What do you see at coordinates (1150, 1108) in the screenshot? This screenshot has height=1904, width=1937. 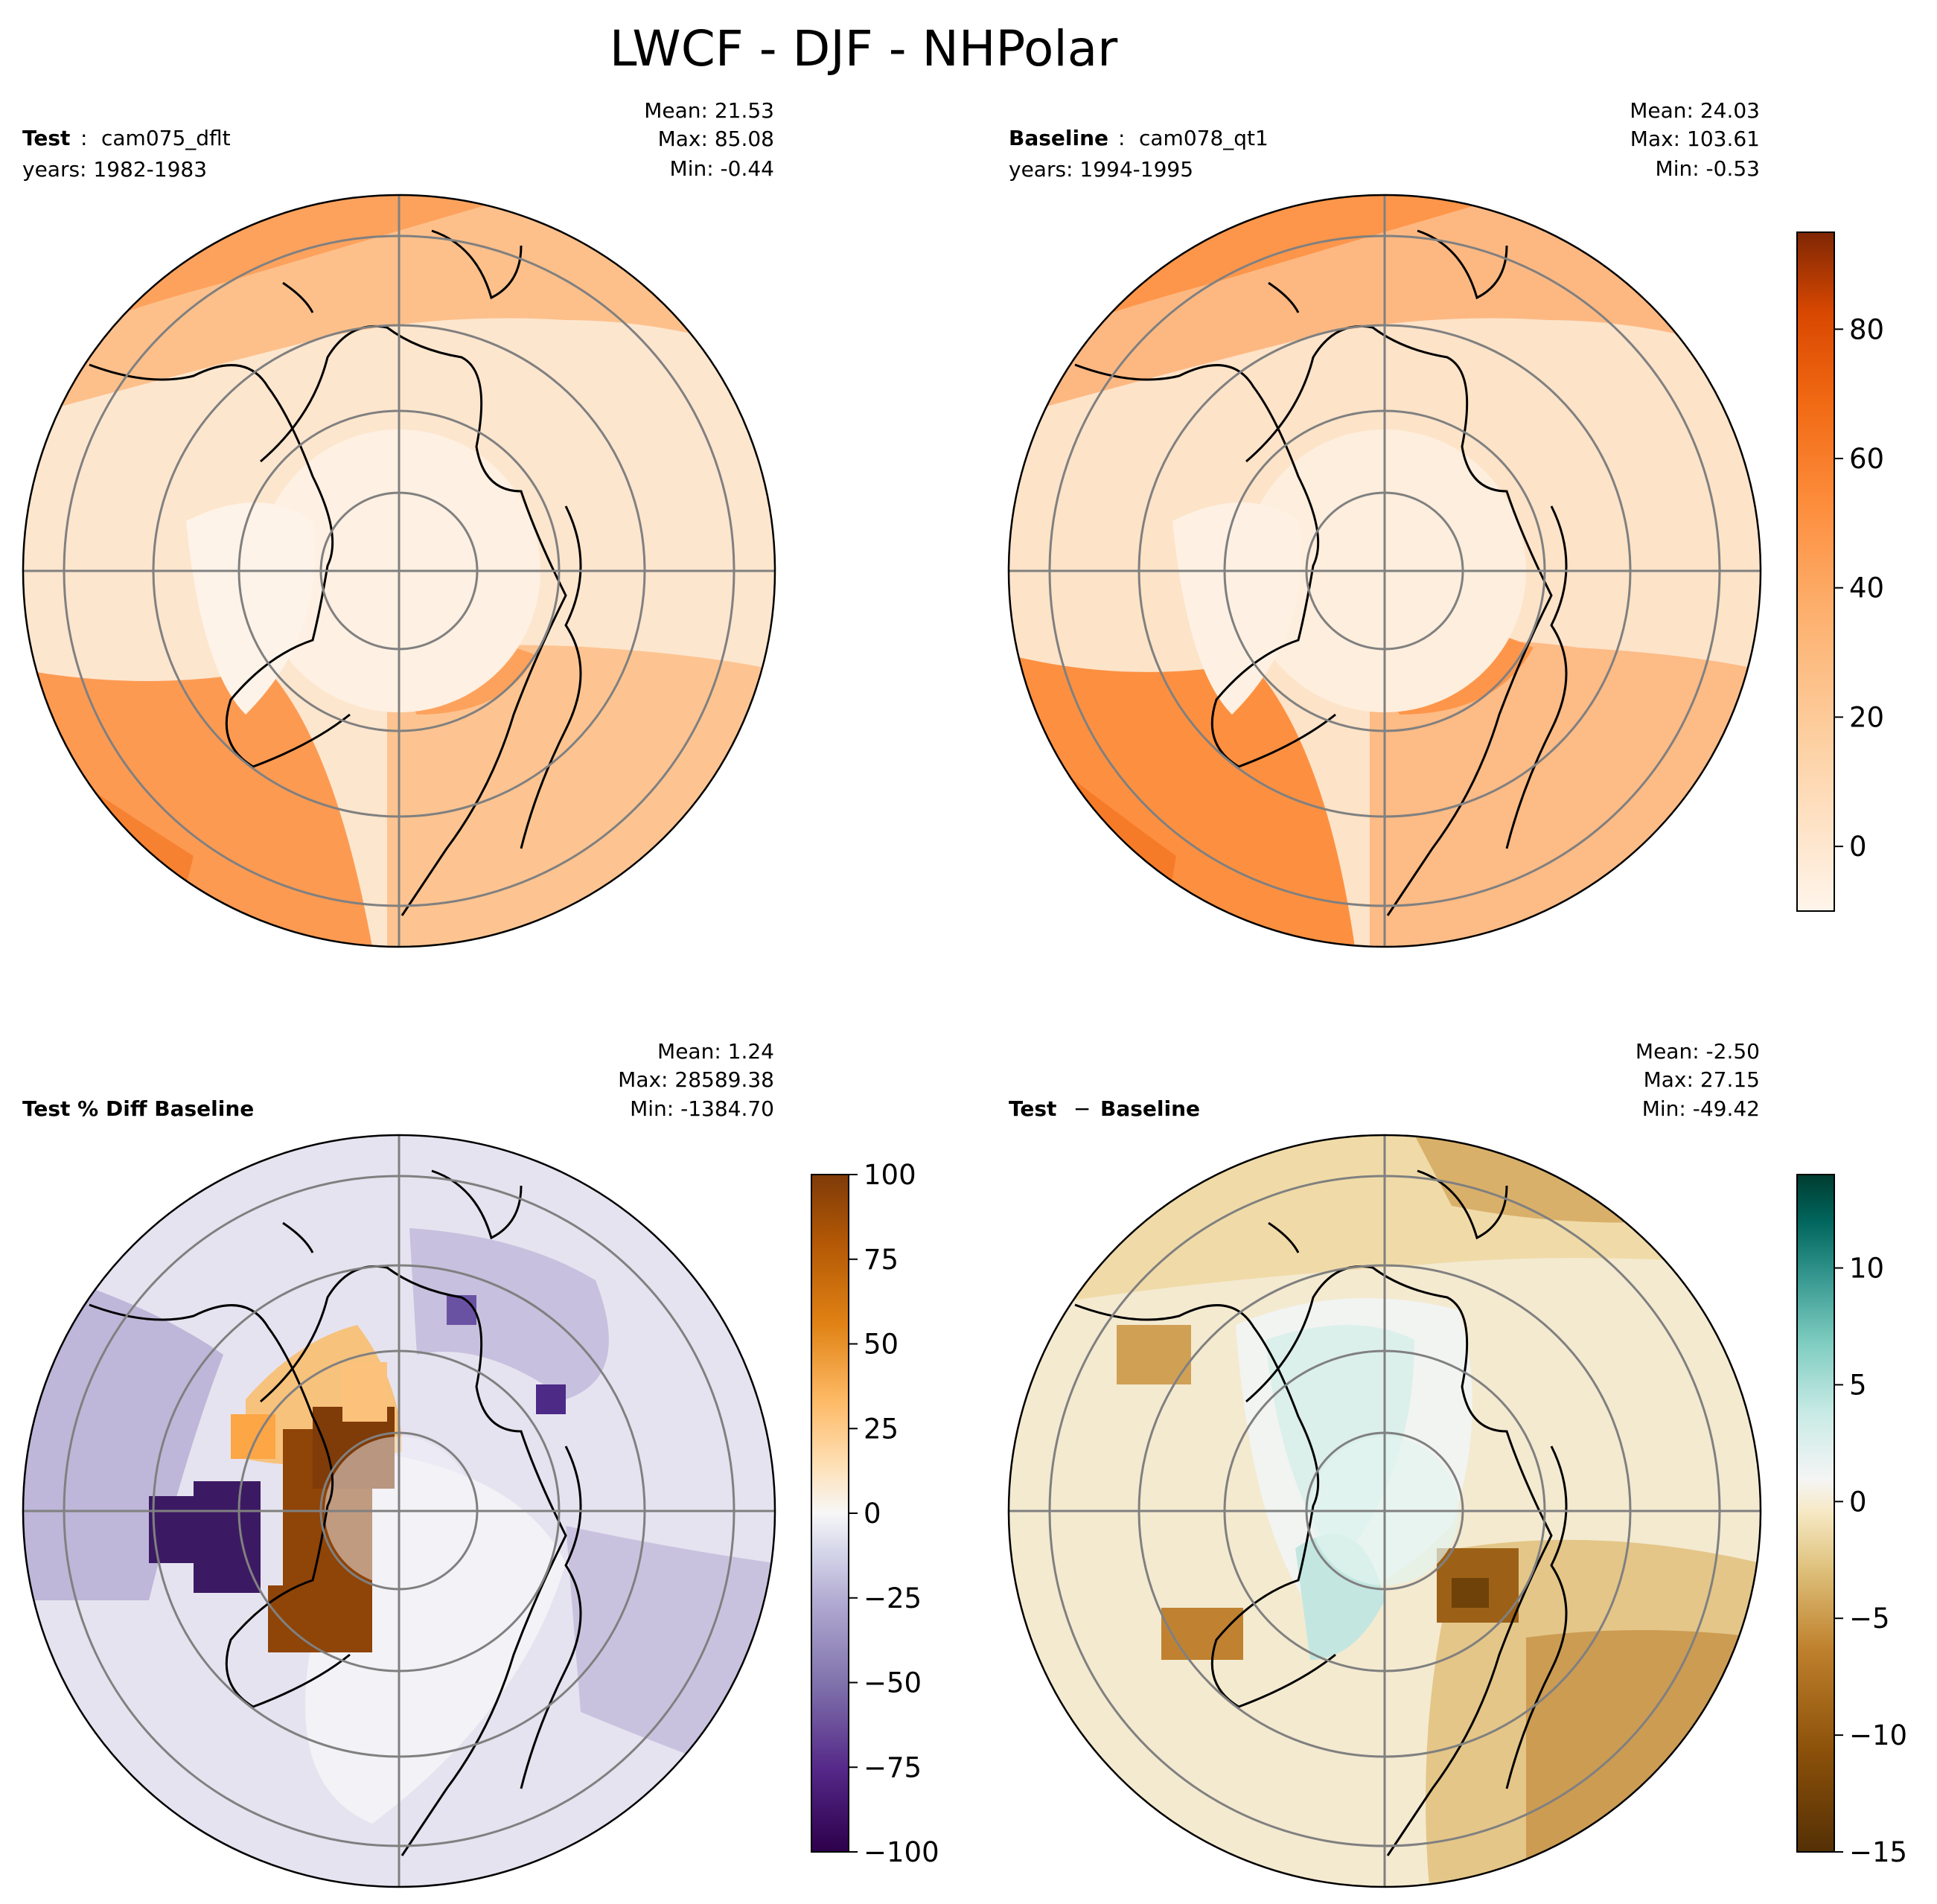 I see `panel-diff-case: Baseline` at bounding box center [1150, 1108].